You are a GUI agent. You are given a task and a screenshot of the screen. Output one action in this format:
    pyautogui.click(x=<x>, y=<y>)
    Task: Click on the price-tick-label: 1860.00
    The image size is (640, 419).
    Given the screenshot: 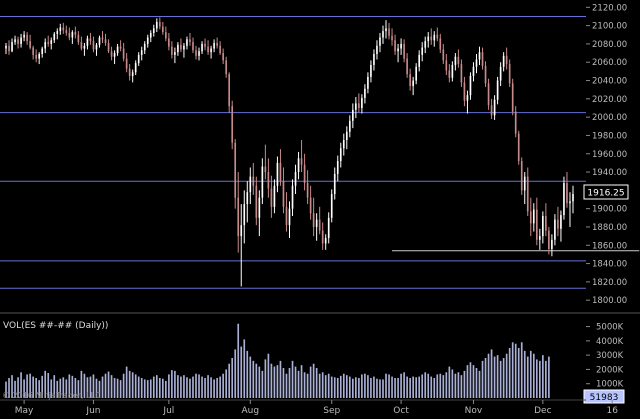 What is the action you would take?
    pyautogui.click(x=609, y=246)
    